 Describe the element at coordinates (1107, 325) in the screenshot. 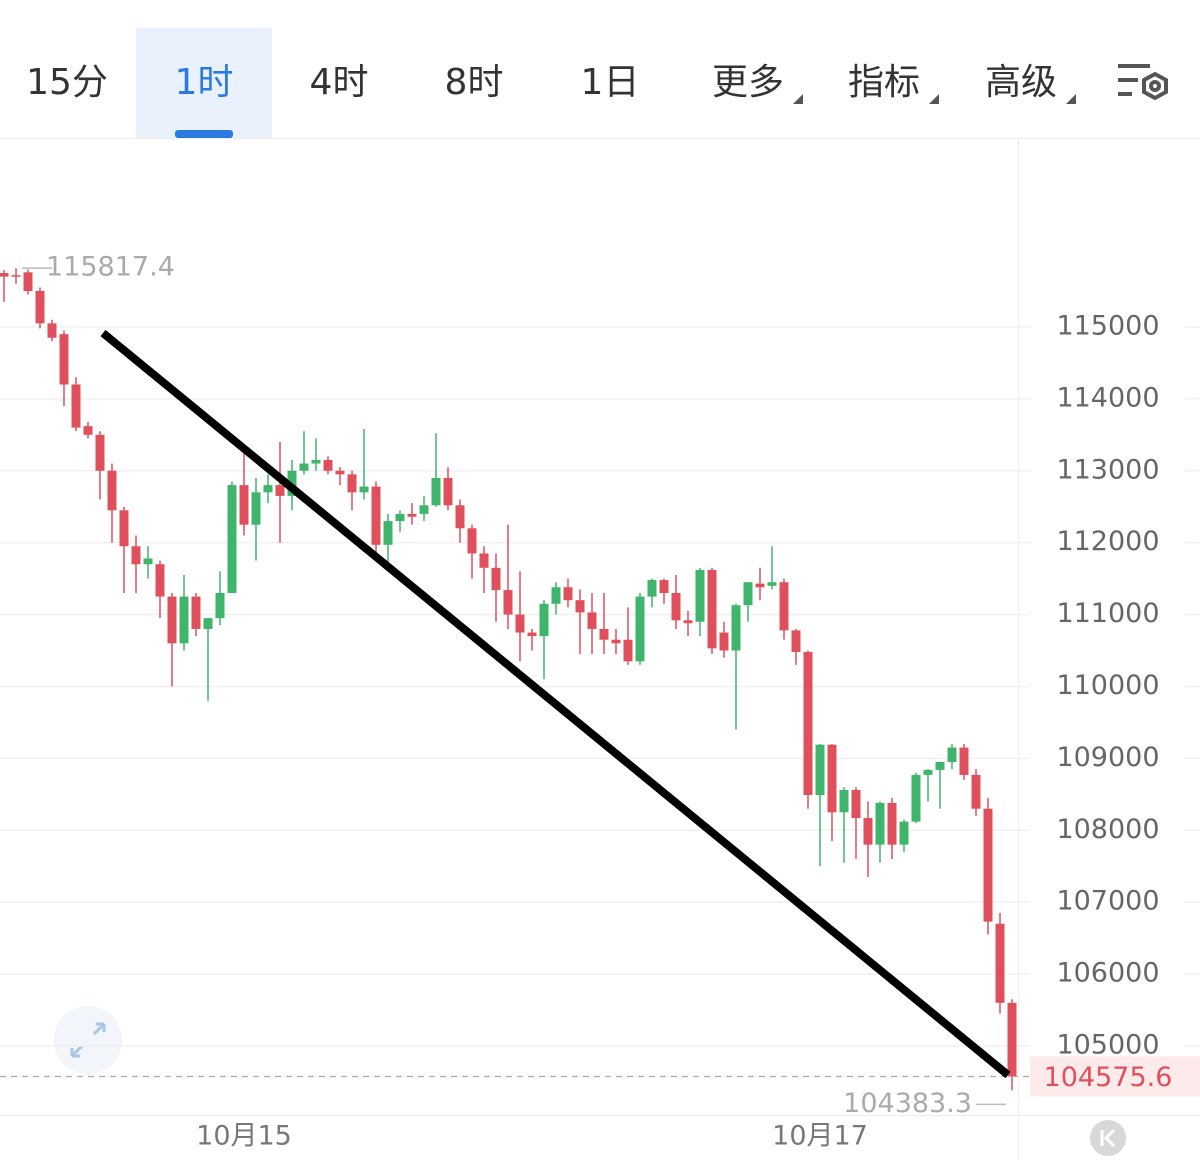

I see `y-tick-label: 115000` at that location.